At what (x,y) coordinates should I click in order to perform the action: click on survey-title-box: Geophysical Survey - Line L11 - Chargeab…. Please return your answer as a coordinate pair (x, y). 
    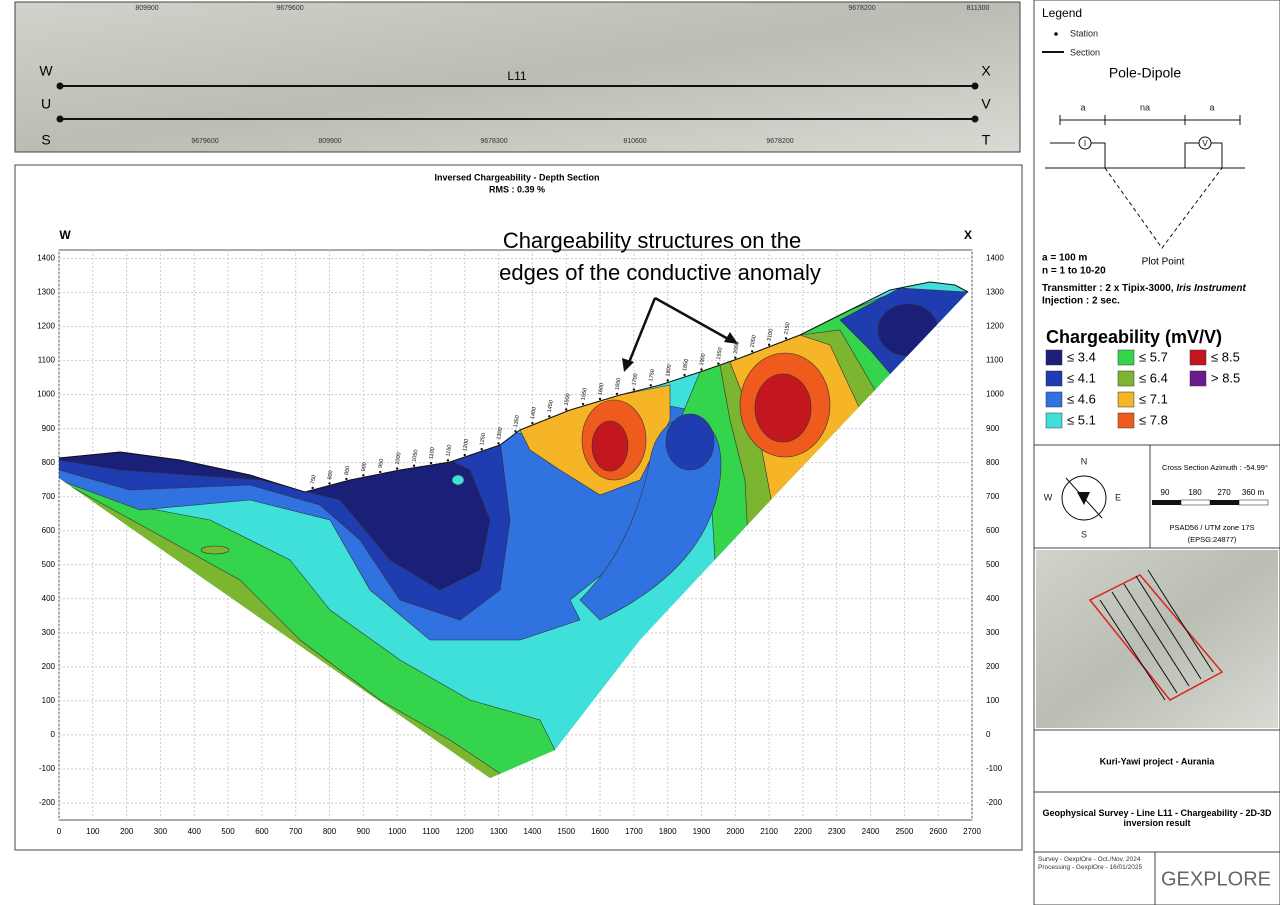
    Looking at the image, I should click on (1157, 818).